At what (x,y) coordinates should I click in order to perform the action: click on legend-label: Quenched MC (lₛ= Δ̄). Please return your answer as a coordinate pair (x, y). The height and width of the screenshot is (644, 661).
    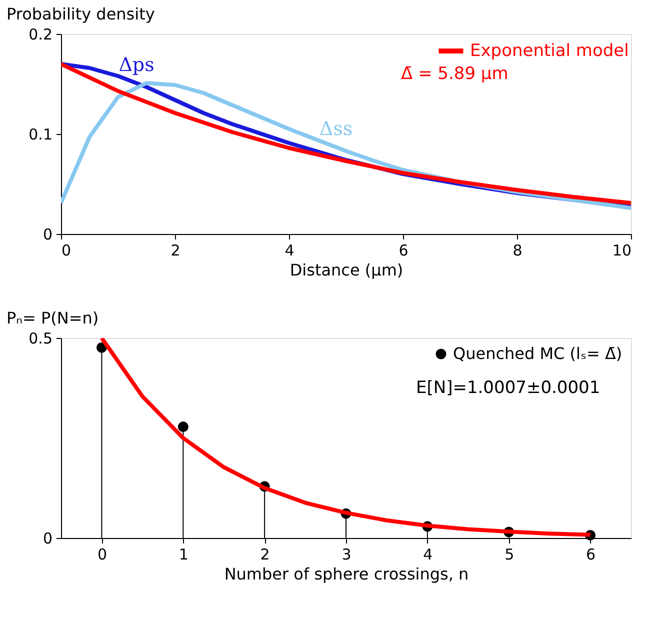
    Looking at the image, I should click on (537, 353).